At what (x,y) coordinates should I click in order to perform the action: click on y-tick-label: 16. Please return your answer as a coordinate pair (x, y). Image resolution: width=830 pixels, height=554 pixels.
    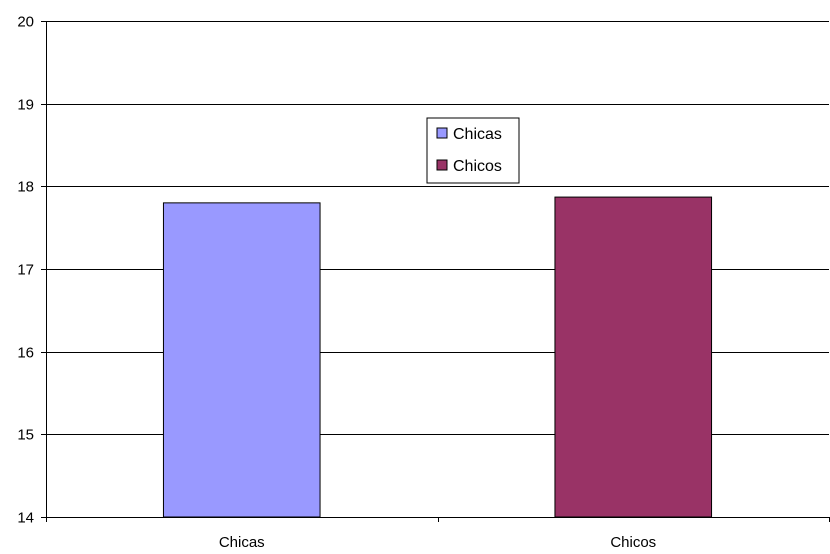
    Looking at the image, I should click on (25, 353).